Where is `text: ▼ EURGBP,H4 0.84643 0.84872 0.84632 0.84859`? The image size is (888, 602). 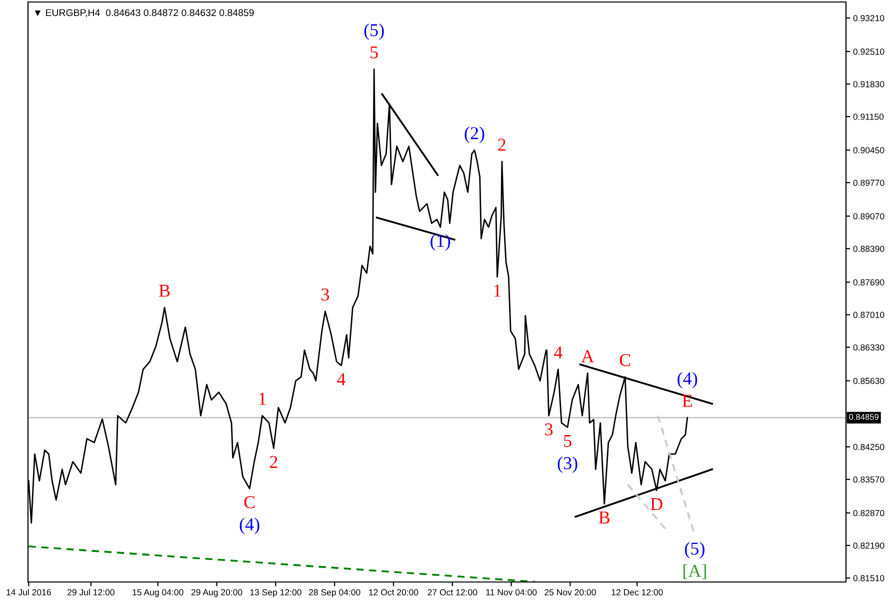
text: ▼ EURGBP,H4 0.84643 0.84872 0.84632 0.84859 is located at coordinates (144, 13).